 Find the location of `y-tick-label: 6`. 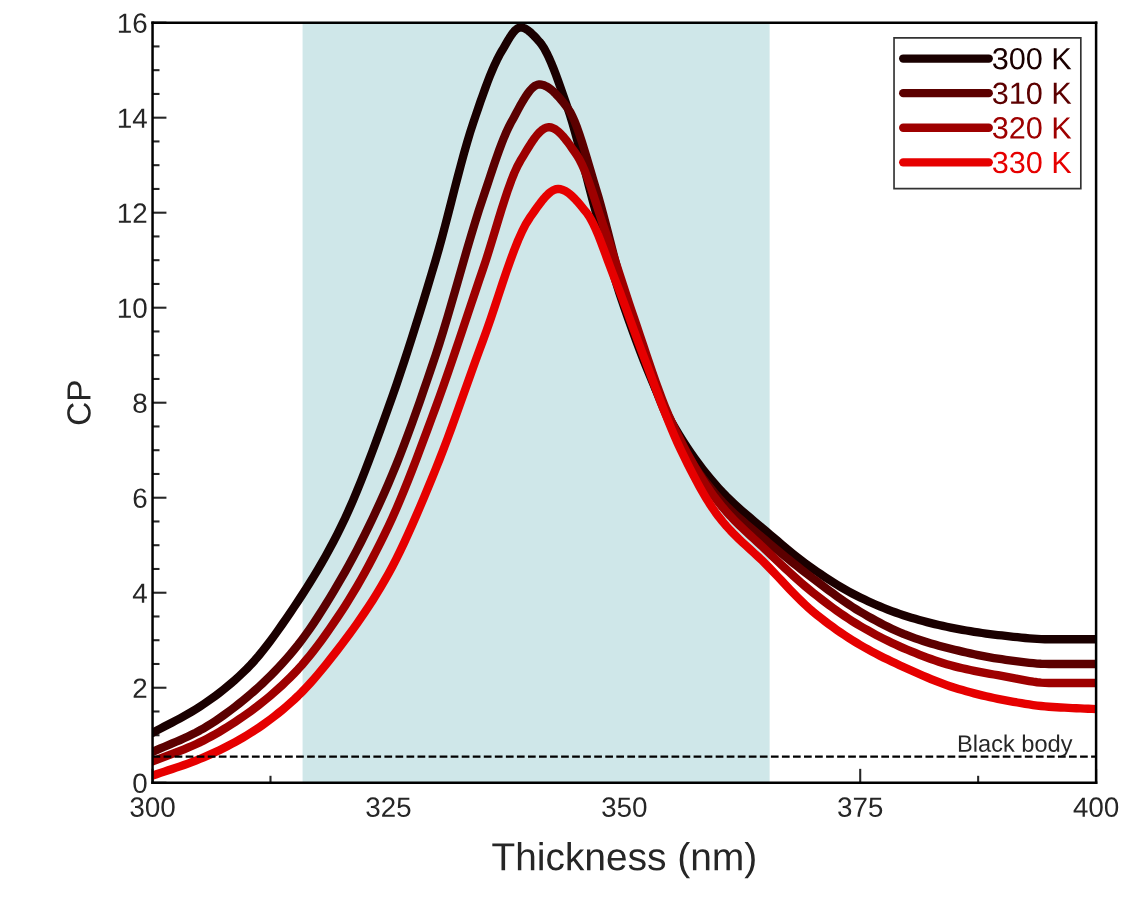

y-tick-label: 6 is located at coordinates (140, 498).